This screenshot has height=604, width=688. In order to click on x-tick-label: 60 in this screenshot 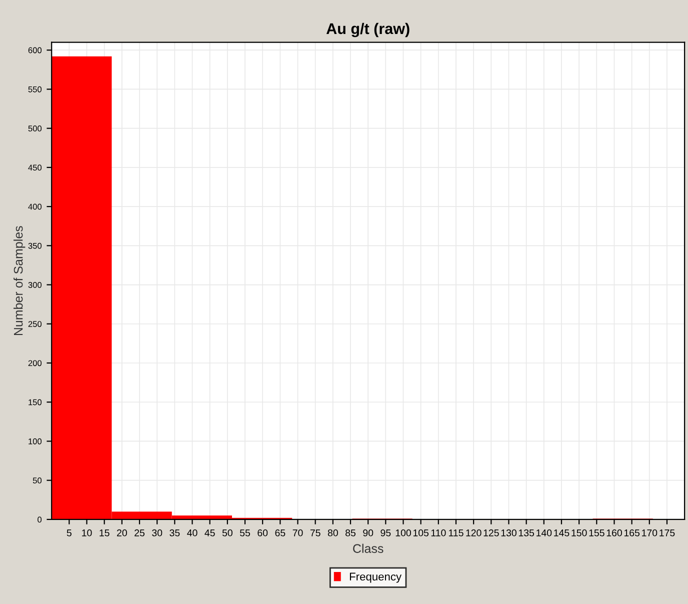, I will do `click(263, 532)`.